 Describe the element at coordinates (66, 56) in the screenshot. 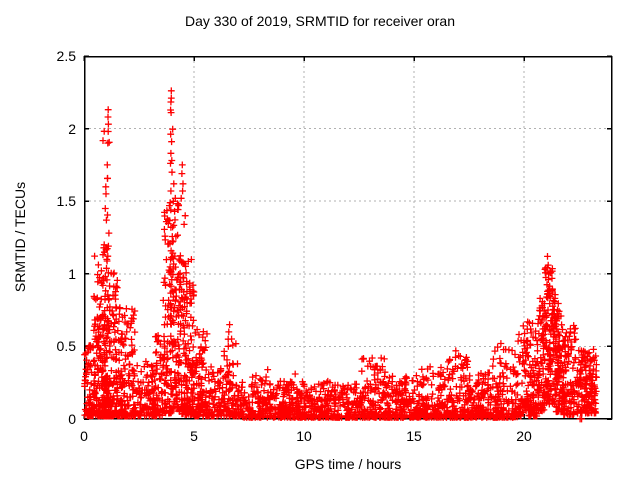

I see `y-tick-label: 2.5` at that location.